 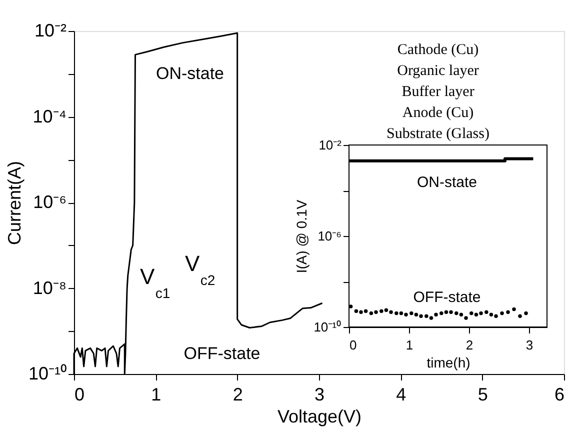 What do you see at coordinates (438, 50) in the screenshot?
I see `annotation: Cathode (Cu)` at bounding box center [438, 50].